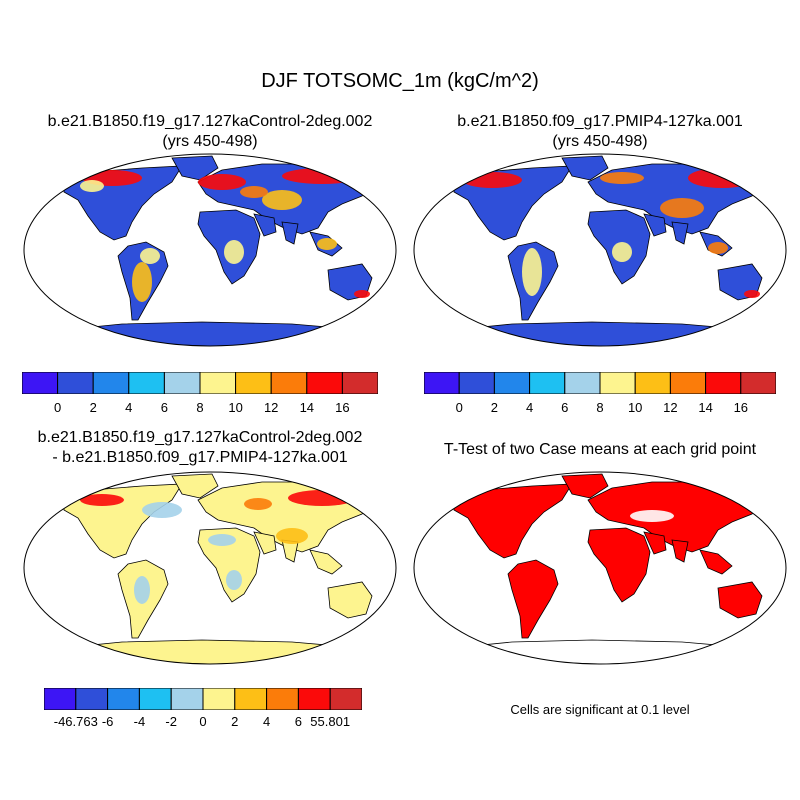  Describe the element at coordinates (716, 562) in the screenshot. I see `landmass-seAsia` at that location.